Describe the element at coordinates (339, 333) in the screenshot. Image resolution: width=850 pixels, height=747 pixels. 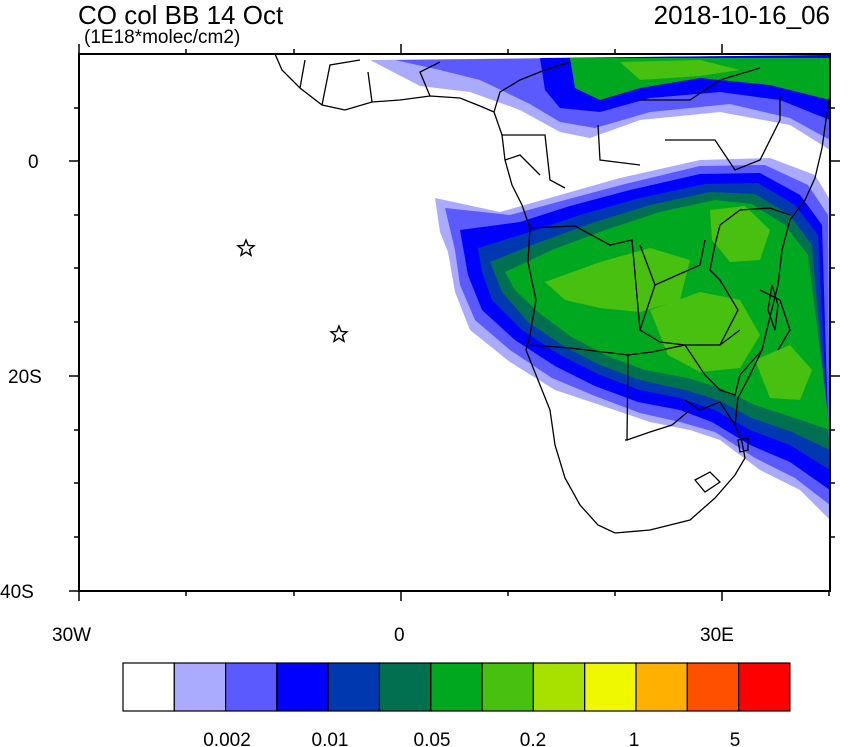
I see `star-marker-st-helena` at that location.